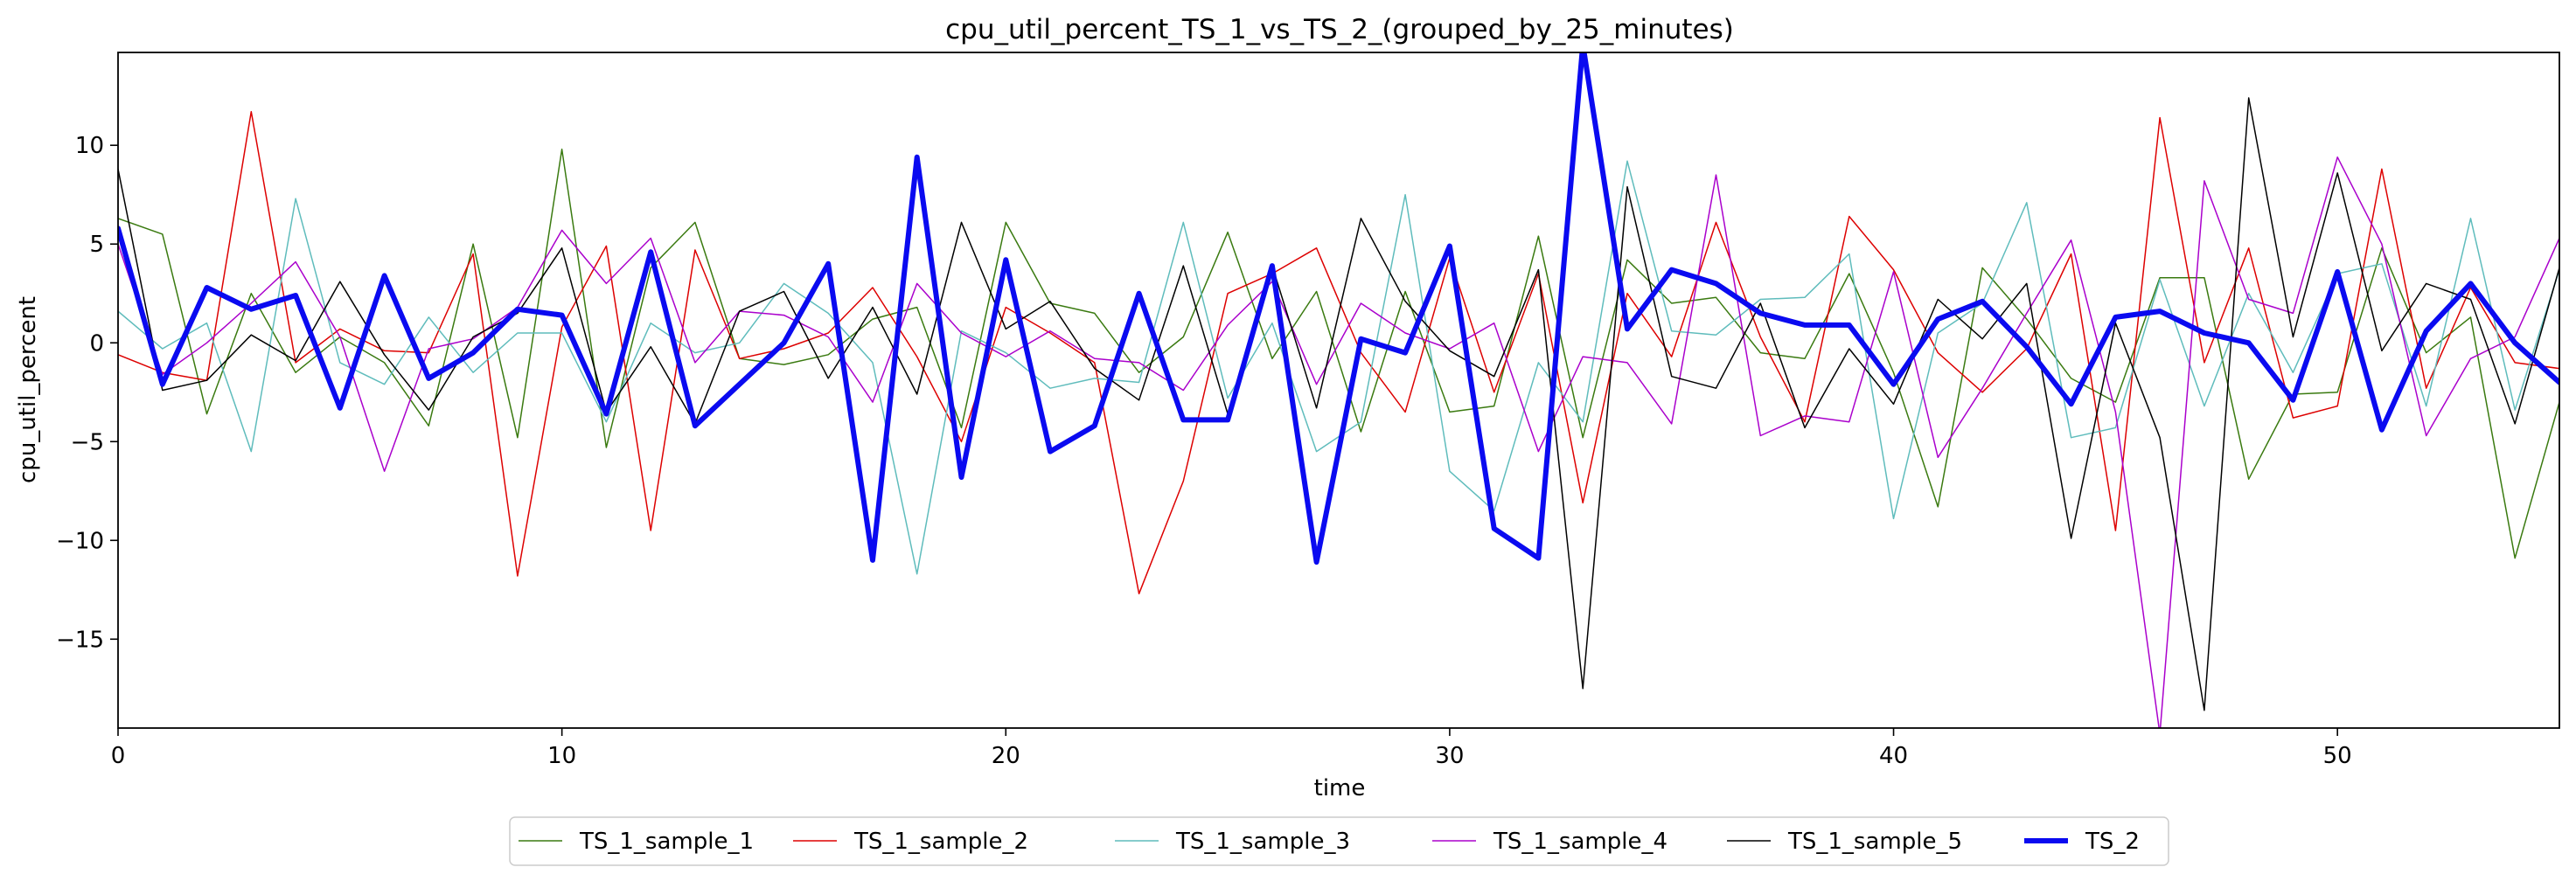  I want to click on y-tick-label: −10, so click(80, 541).